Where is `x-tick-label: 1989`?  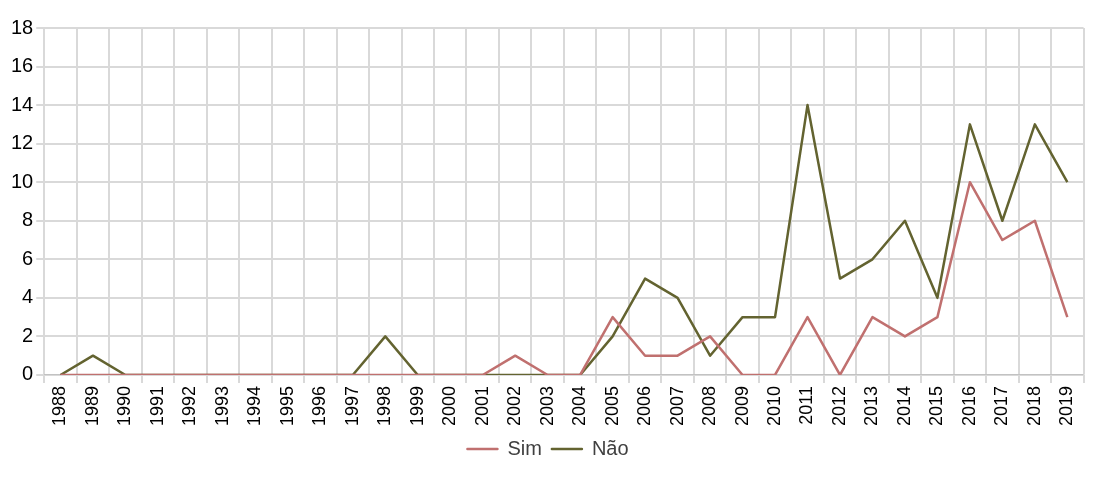
x-tick-label: 1989 is located at coordinates (91, 405).